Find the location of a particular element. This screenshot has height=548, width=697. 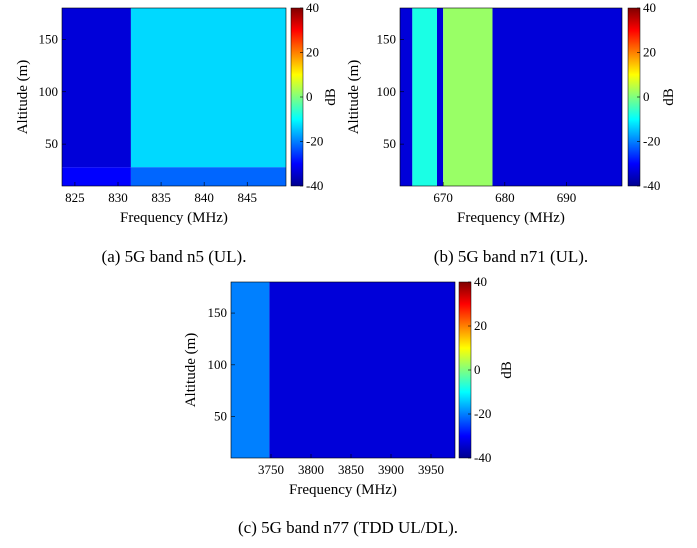

panel-a-xtick-label: 840 is located at coordinates (204, 197).